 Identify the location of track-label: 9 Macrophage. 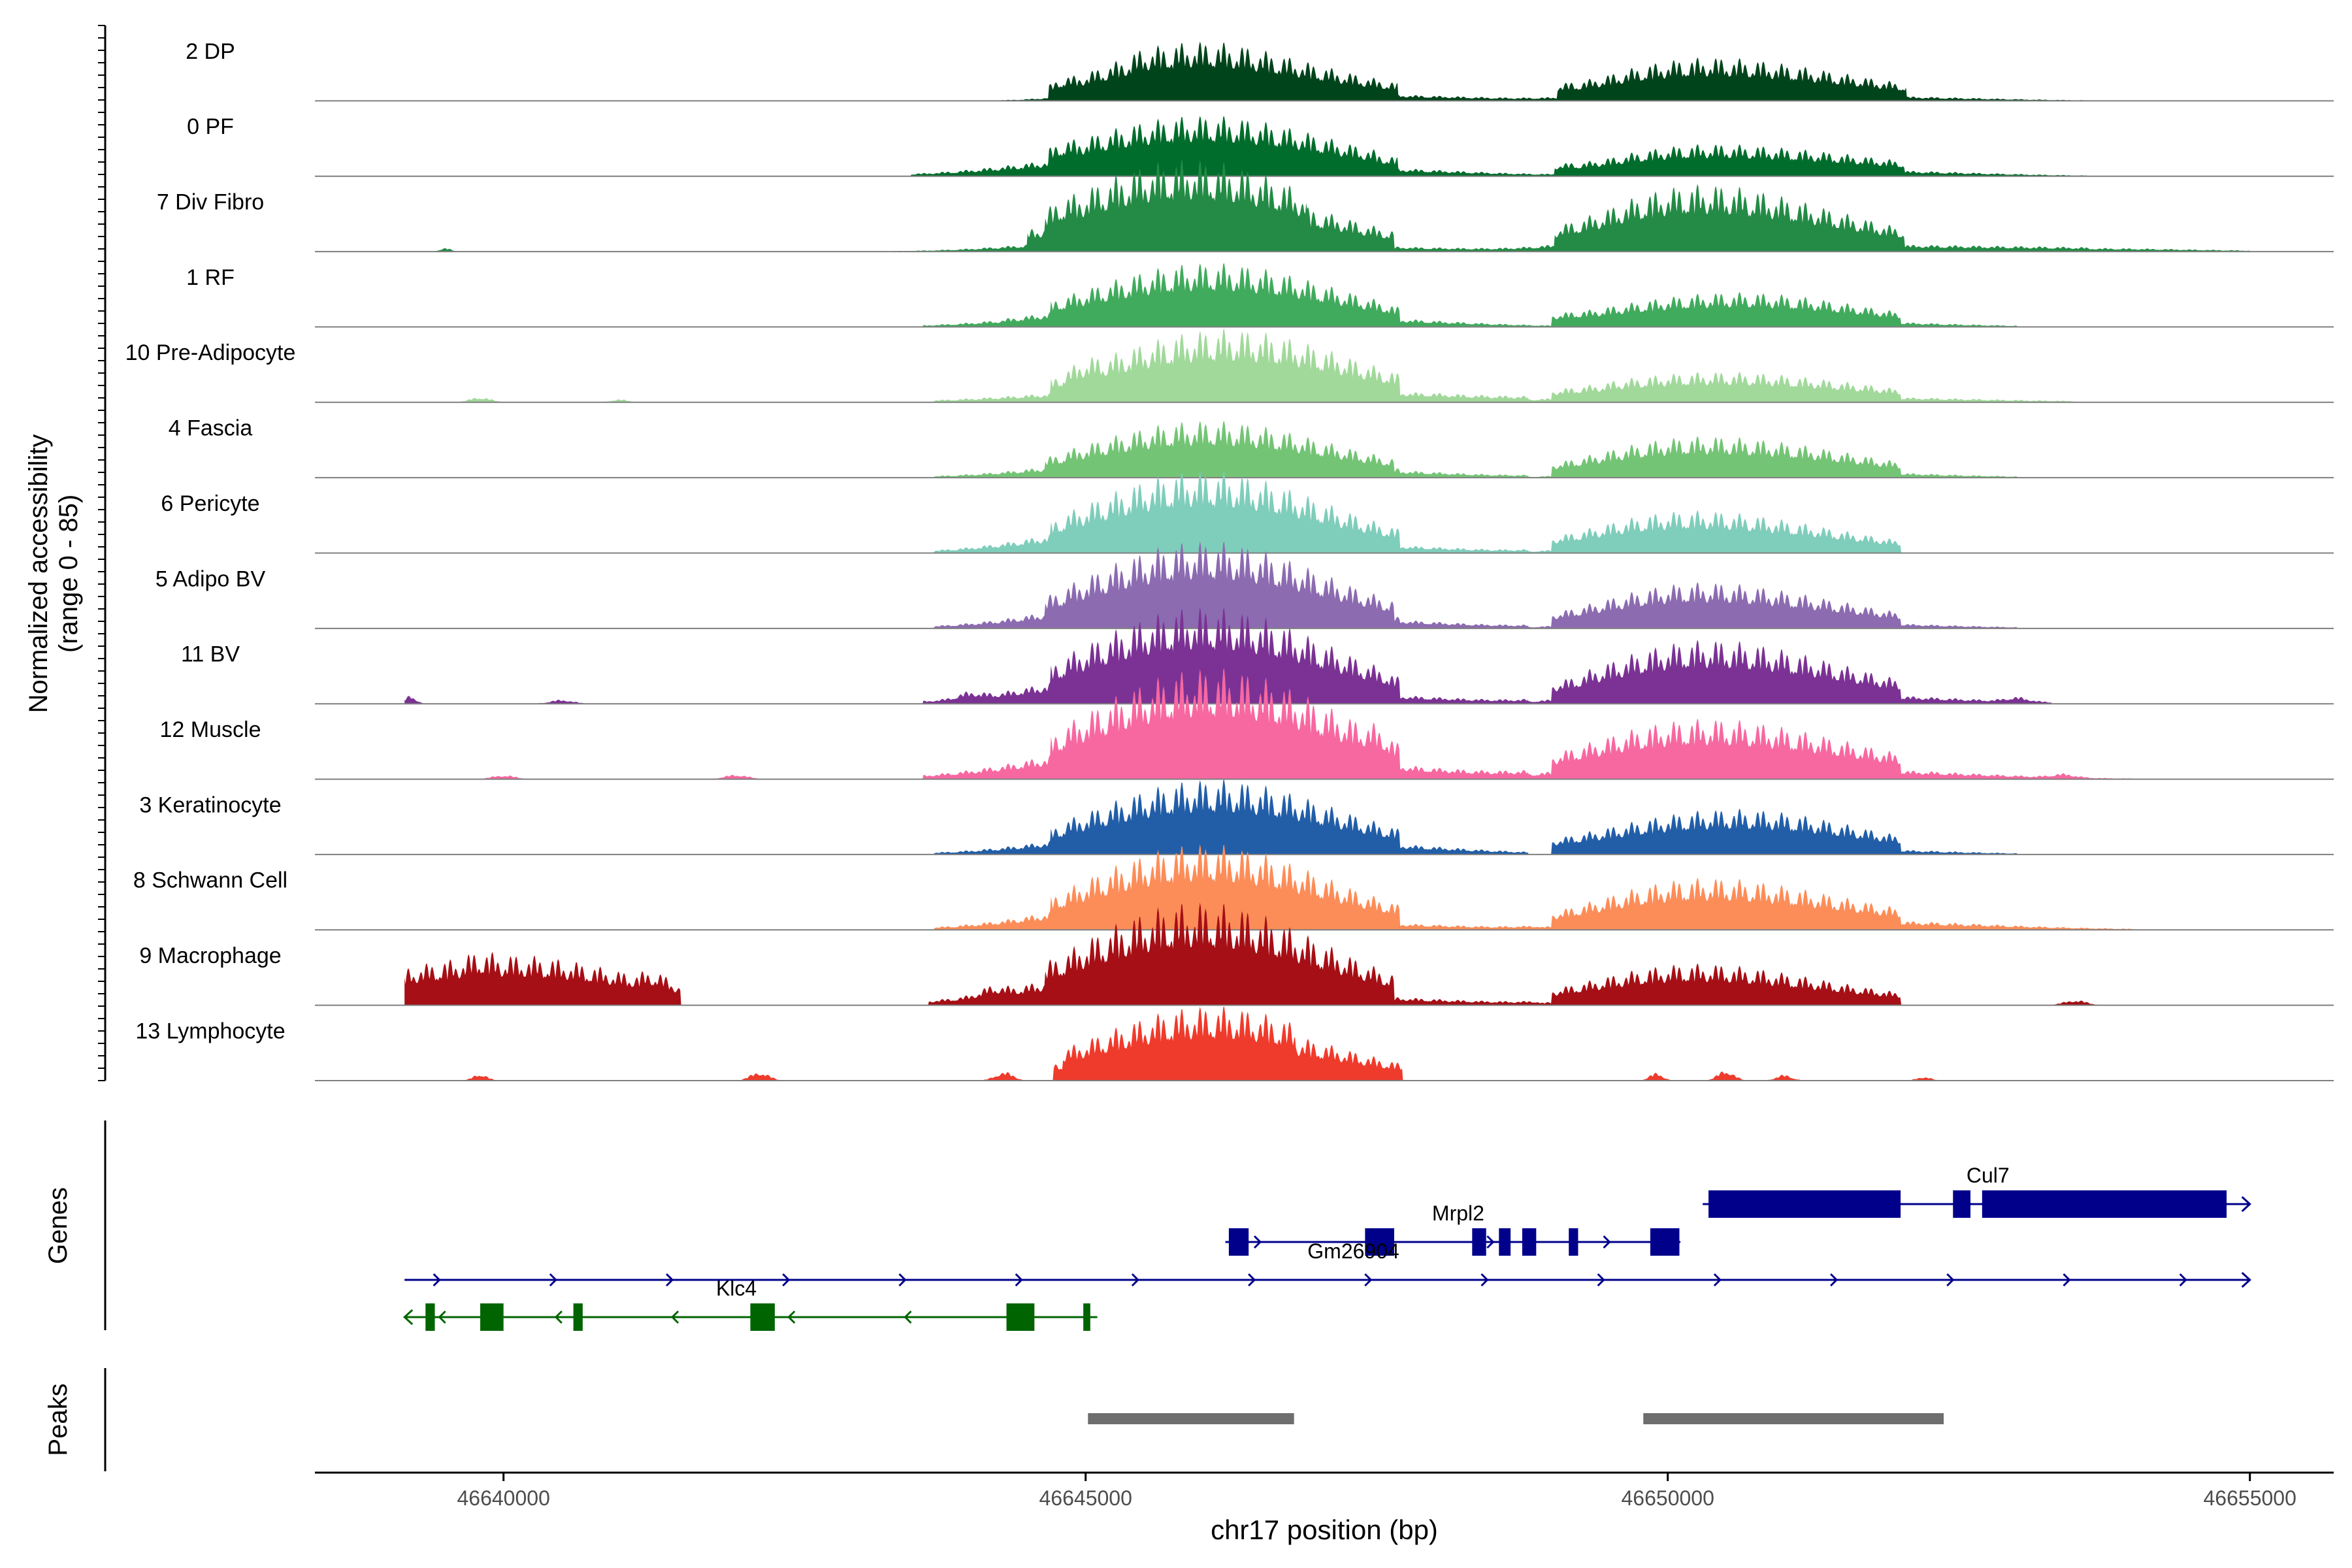
(210, 955).